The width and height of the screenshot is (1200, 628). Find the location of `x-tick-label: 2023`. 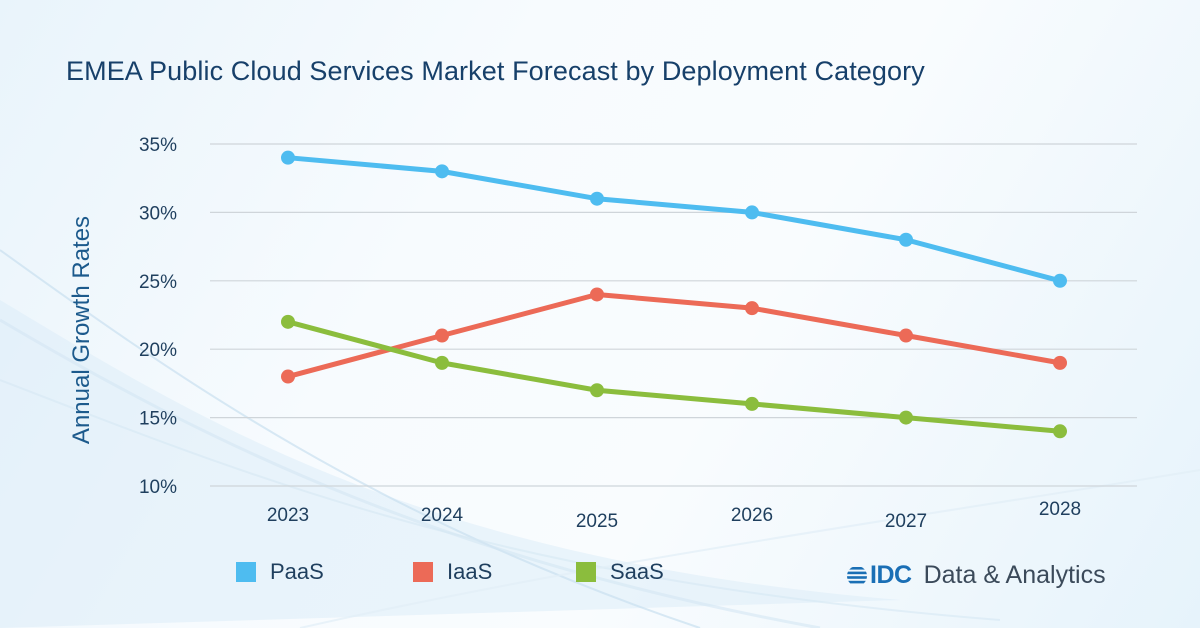

x-tick-label: 2023 is located at coordinates (288, 515).